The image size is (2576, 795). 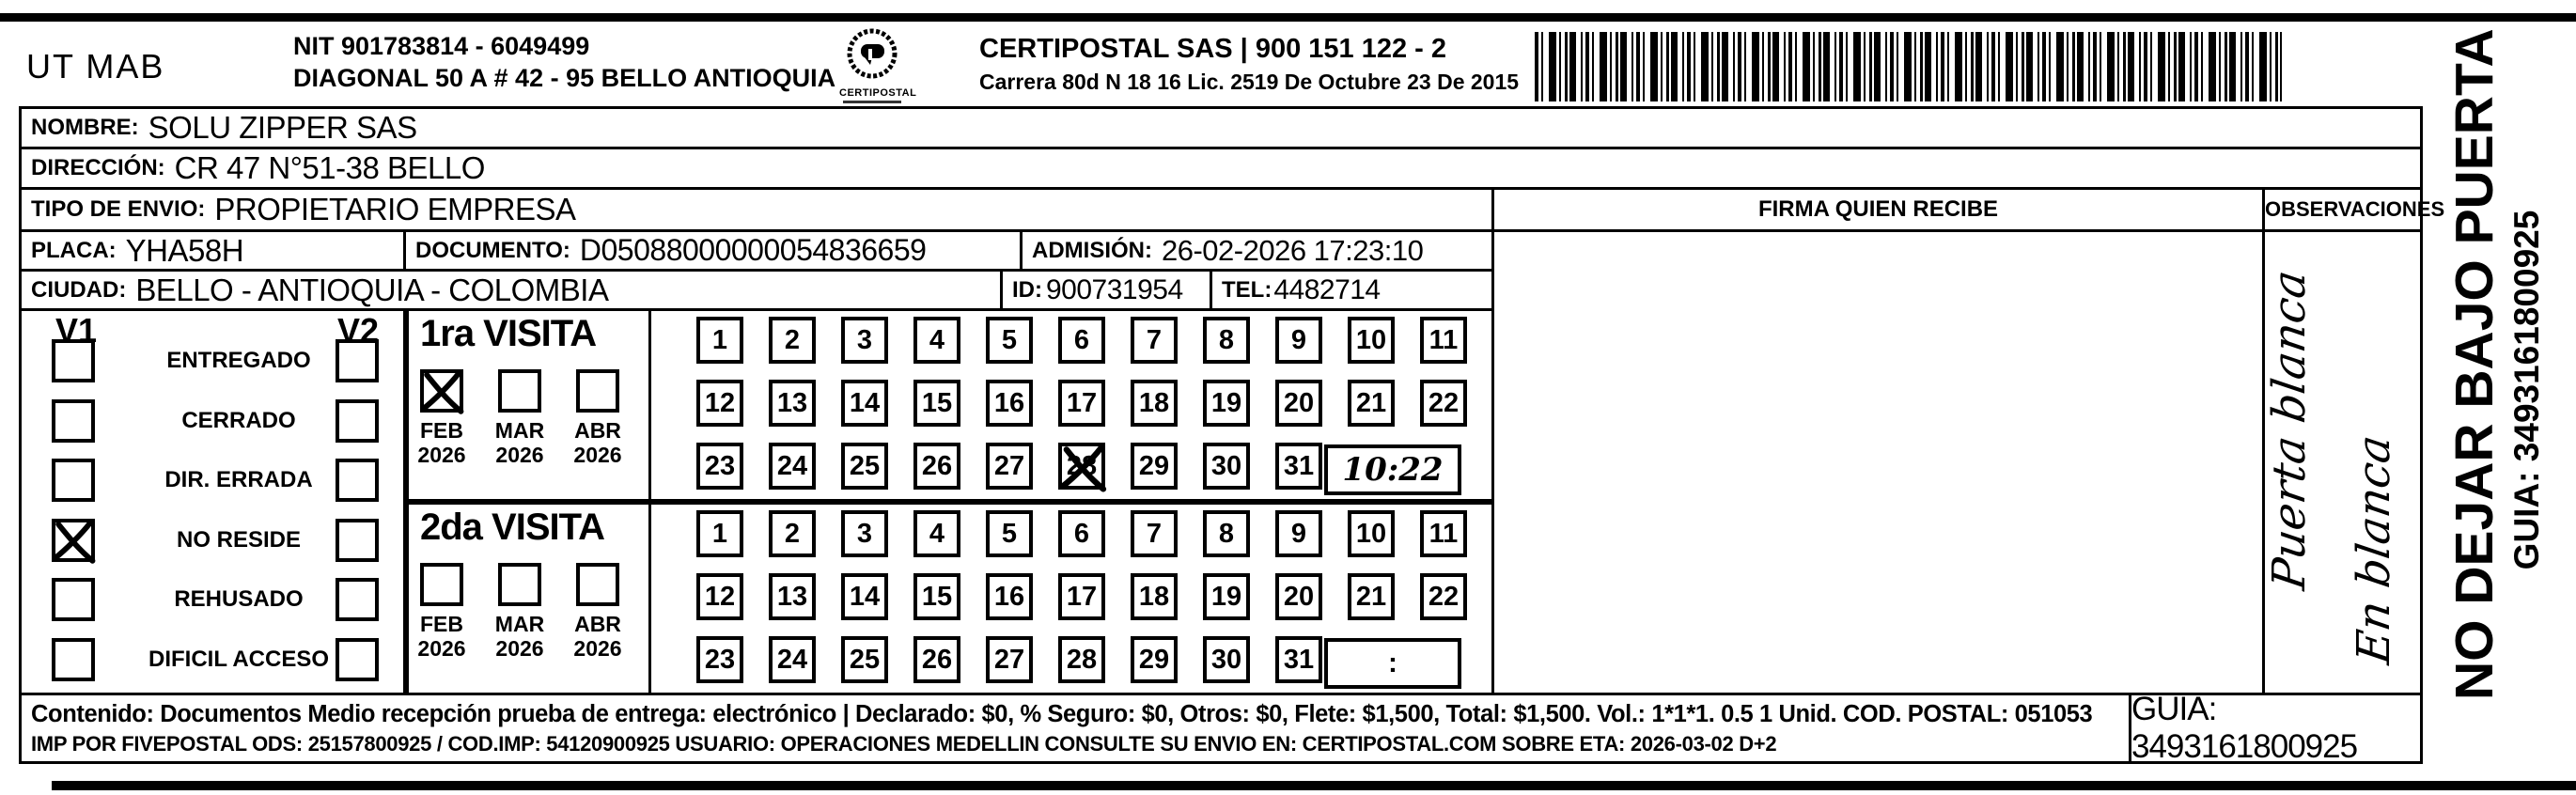 What do you see at coordinates (1221, 127) in the screenshot?
I see `field-nombre: NOMBRE: SOLU ZIPPER SAS` at bounding box center [1221, 127].